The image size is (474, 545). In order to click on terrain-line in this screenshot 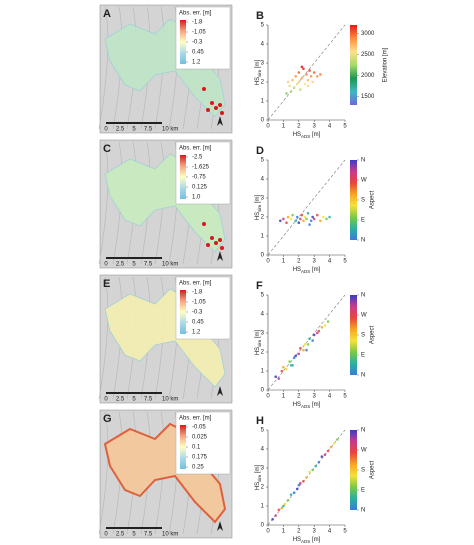, I will do `click(103, 338)`.